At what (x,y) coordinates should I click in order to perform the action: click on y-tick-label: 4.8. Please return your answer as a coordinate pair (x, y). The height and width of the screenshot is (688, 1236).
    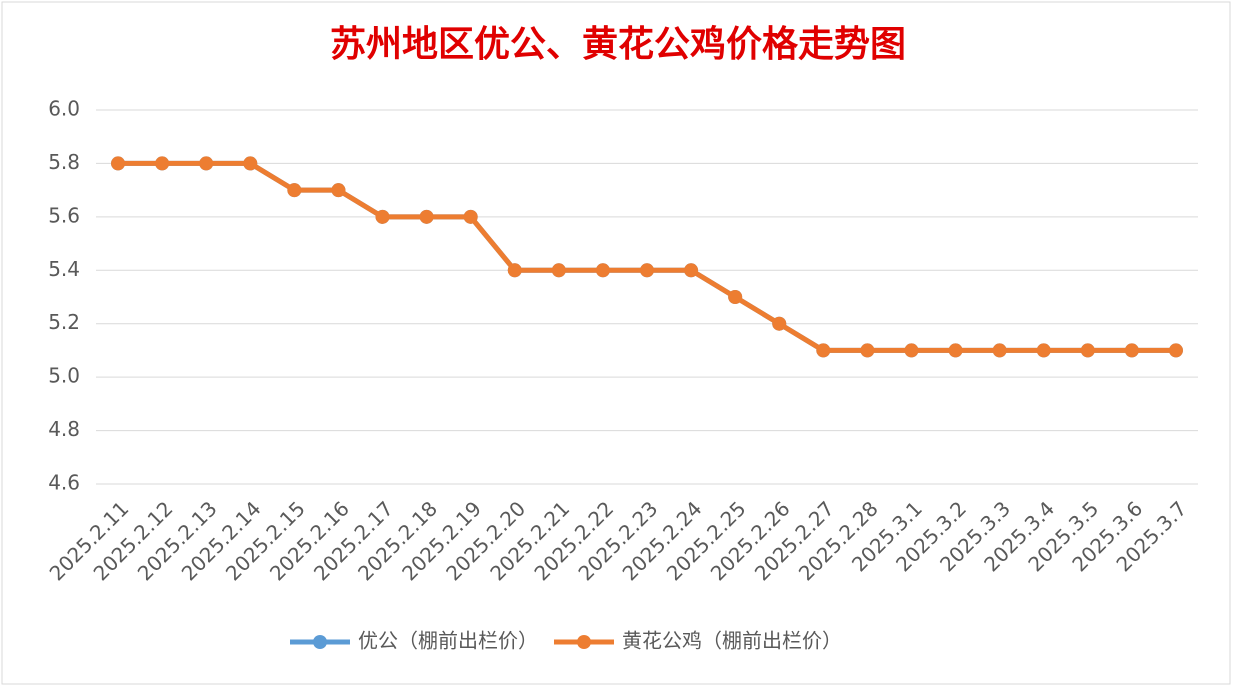
    Looking at the image, I should click on (64, 429).